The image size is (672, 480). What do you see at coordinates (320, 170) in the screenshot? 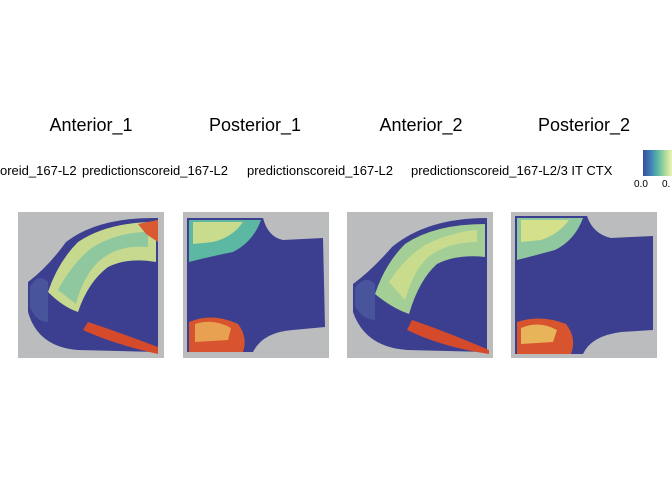
I see `feature-label-3-text: predictionscoreid_167-L2` at bounding box center [320, 170].